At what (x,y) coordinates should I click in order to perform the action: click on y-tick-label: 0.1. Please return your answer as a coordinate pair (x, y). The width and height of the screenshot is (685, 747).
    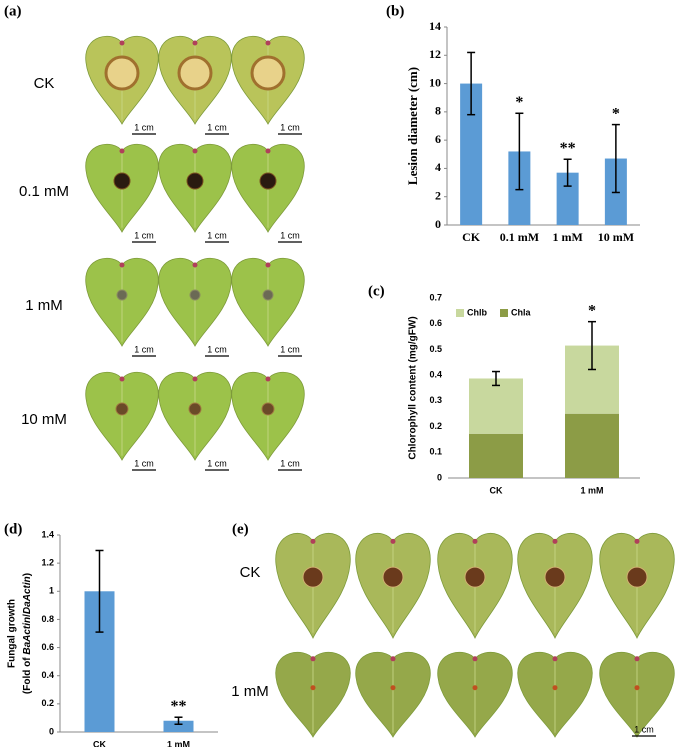
    Looking at the image, I should click on (435, 452).